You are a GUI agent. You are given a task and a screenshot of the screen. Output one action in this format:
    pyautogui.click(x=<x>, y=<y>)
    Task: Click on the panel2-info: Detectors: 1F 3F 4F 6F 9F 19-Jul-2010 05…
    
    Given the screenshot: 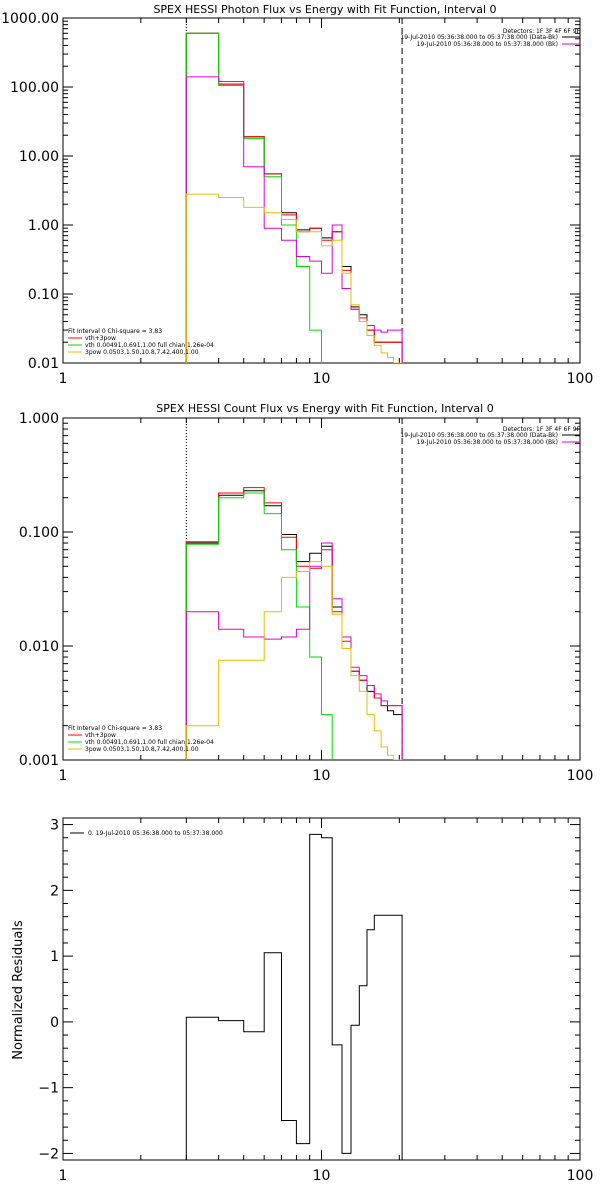 What is the action you would take?
    pyautogui.click(x=490, y=436)
    